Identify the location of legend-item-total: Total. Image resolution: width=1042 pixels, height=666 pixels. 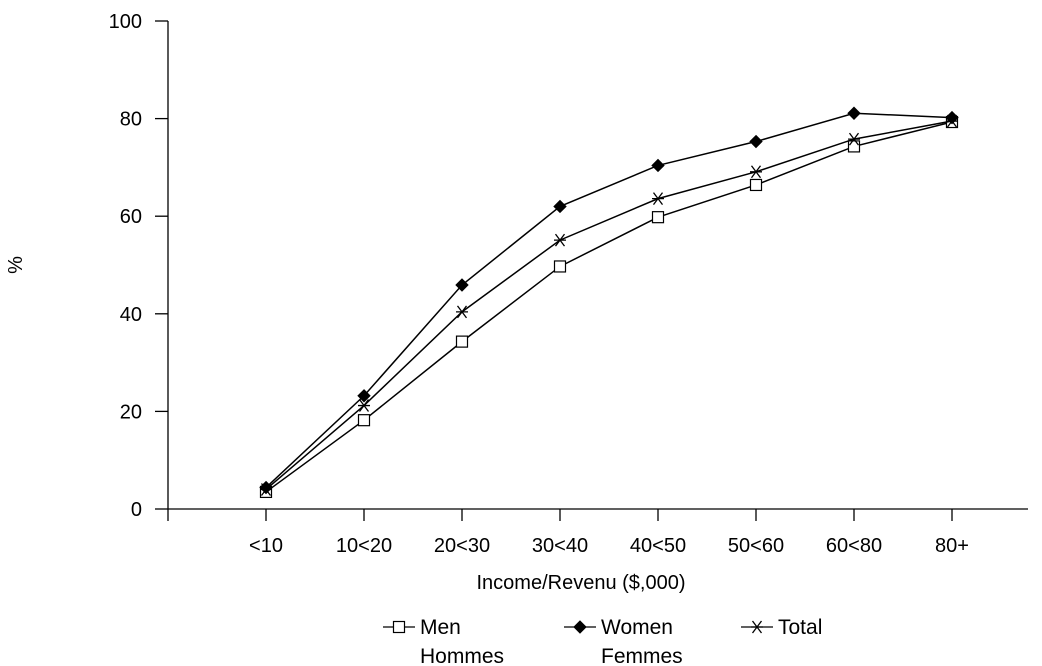
(781, 627).